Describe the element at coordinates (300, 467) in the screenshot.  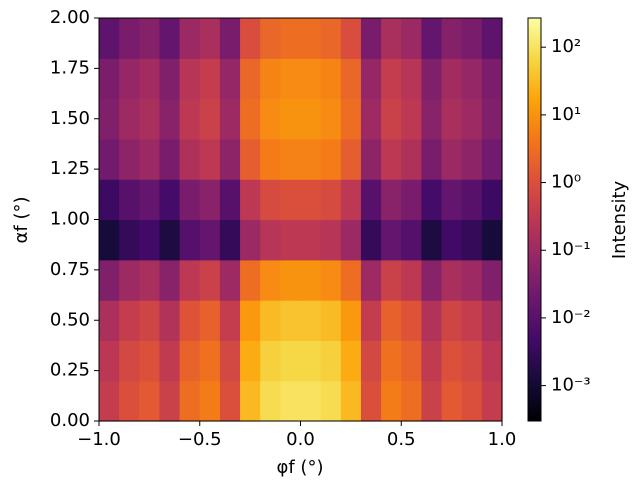
I see `x-axis-label: φf (°)` at that location.